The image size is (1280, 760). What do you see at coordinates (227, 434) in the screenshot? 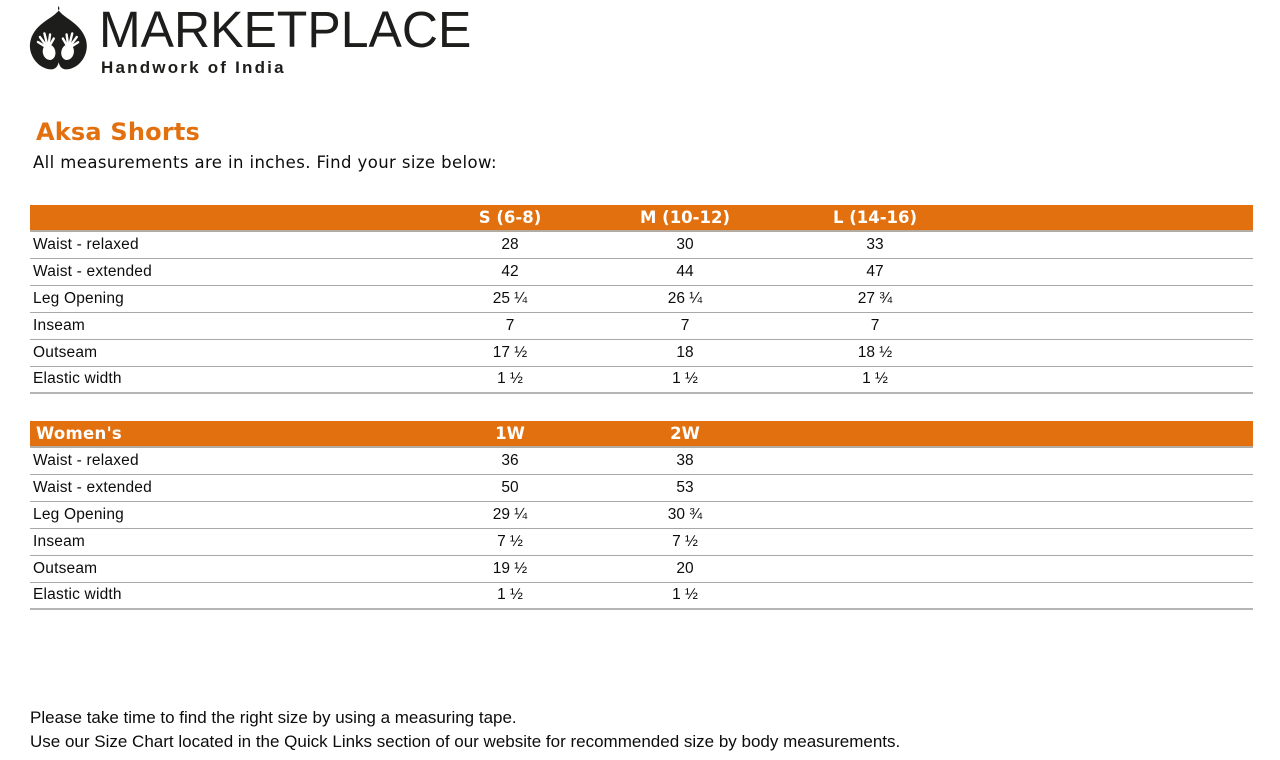
I see `table-title-cell: Women's` at bounding box center [227, 434].